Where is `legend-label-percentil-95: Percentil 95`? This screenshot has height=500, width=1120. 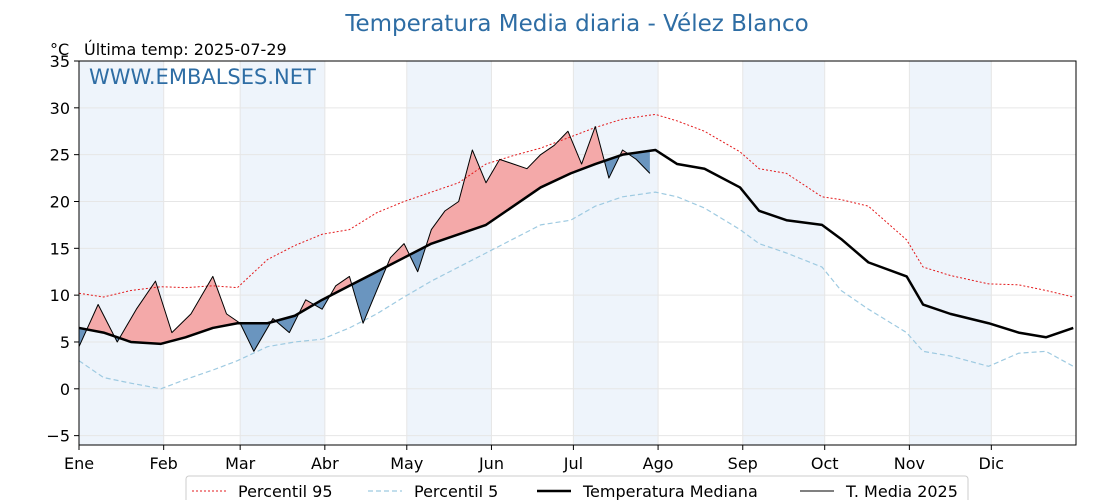 legend-label-percentil-95: Percentil 95 is located at coordinates (285, 491).